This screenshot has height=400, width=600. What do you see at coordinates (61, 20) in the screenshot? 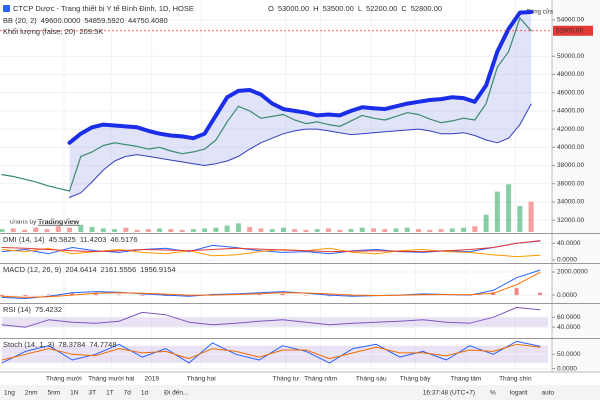
I see `legend-text: 49600.0000` at bounding box center [61, 20].